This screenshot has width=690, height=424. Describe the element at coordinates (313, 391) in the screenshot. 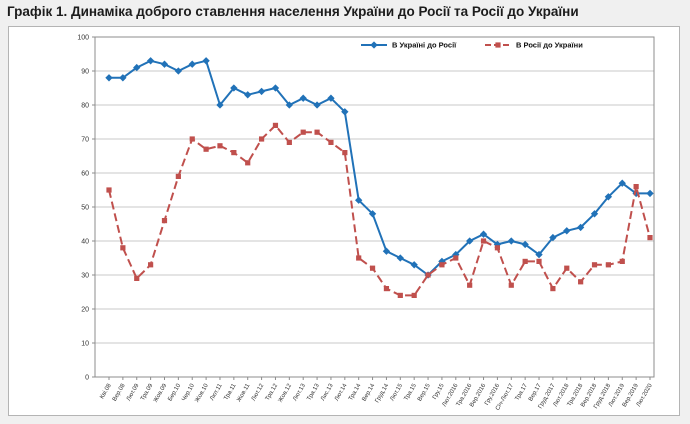

I see `svg-text: Тра.13` at that location.